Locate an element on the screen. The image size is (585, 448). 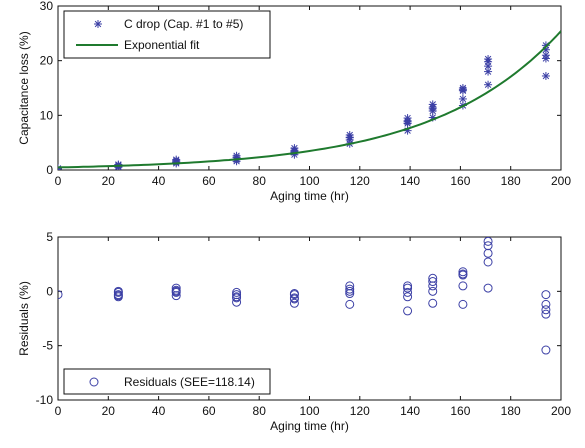
legend: C drop (Cap. #1 to #5) Exponential fit is located at coordinates (167, 34).